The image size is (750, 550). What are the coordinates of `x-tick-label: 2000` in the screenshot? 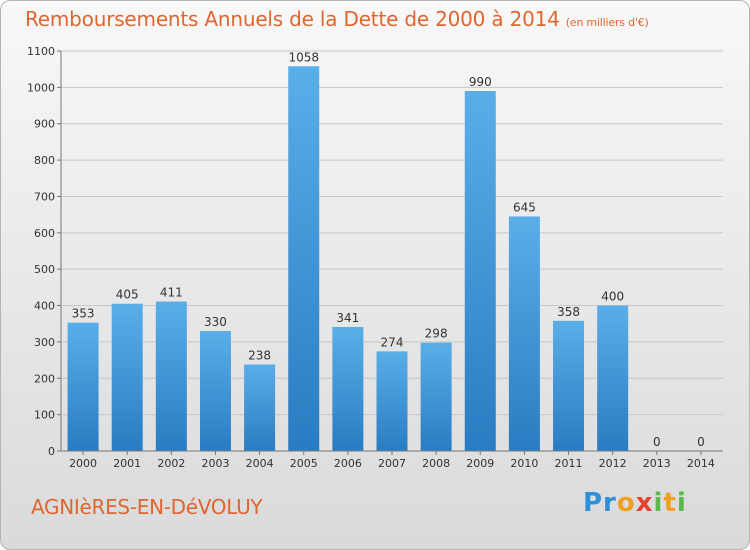 It's located at (83, 463).